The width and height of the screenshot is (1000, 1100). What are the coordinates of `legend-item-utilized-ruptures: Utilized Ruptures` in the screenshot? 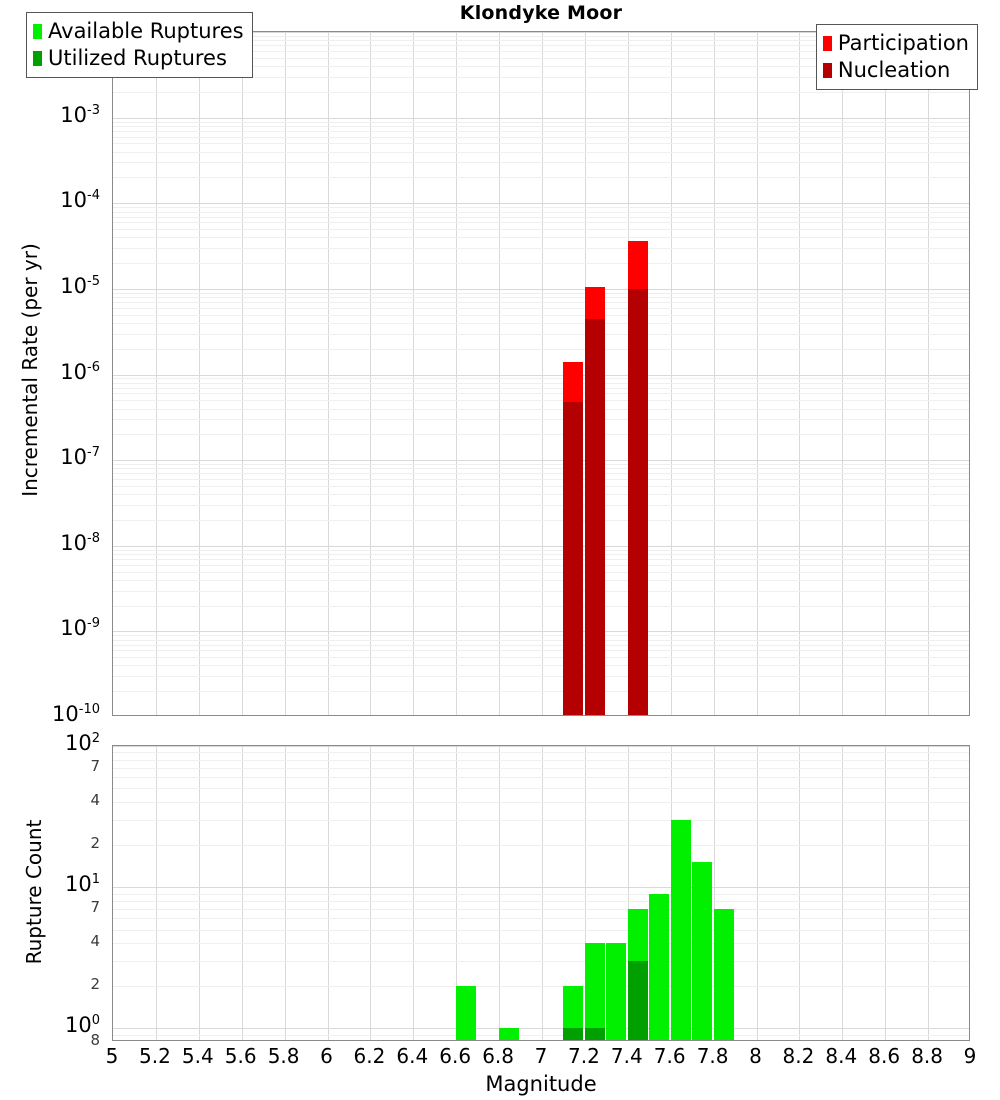 It's located at (138, 58).